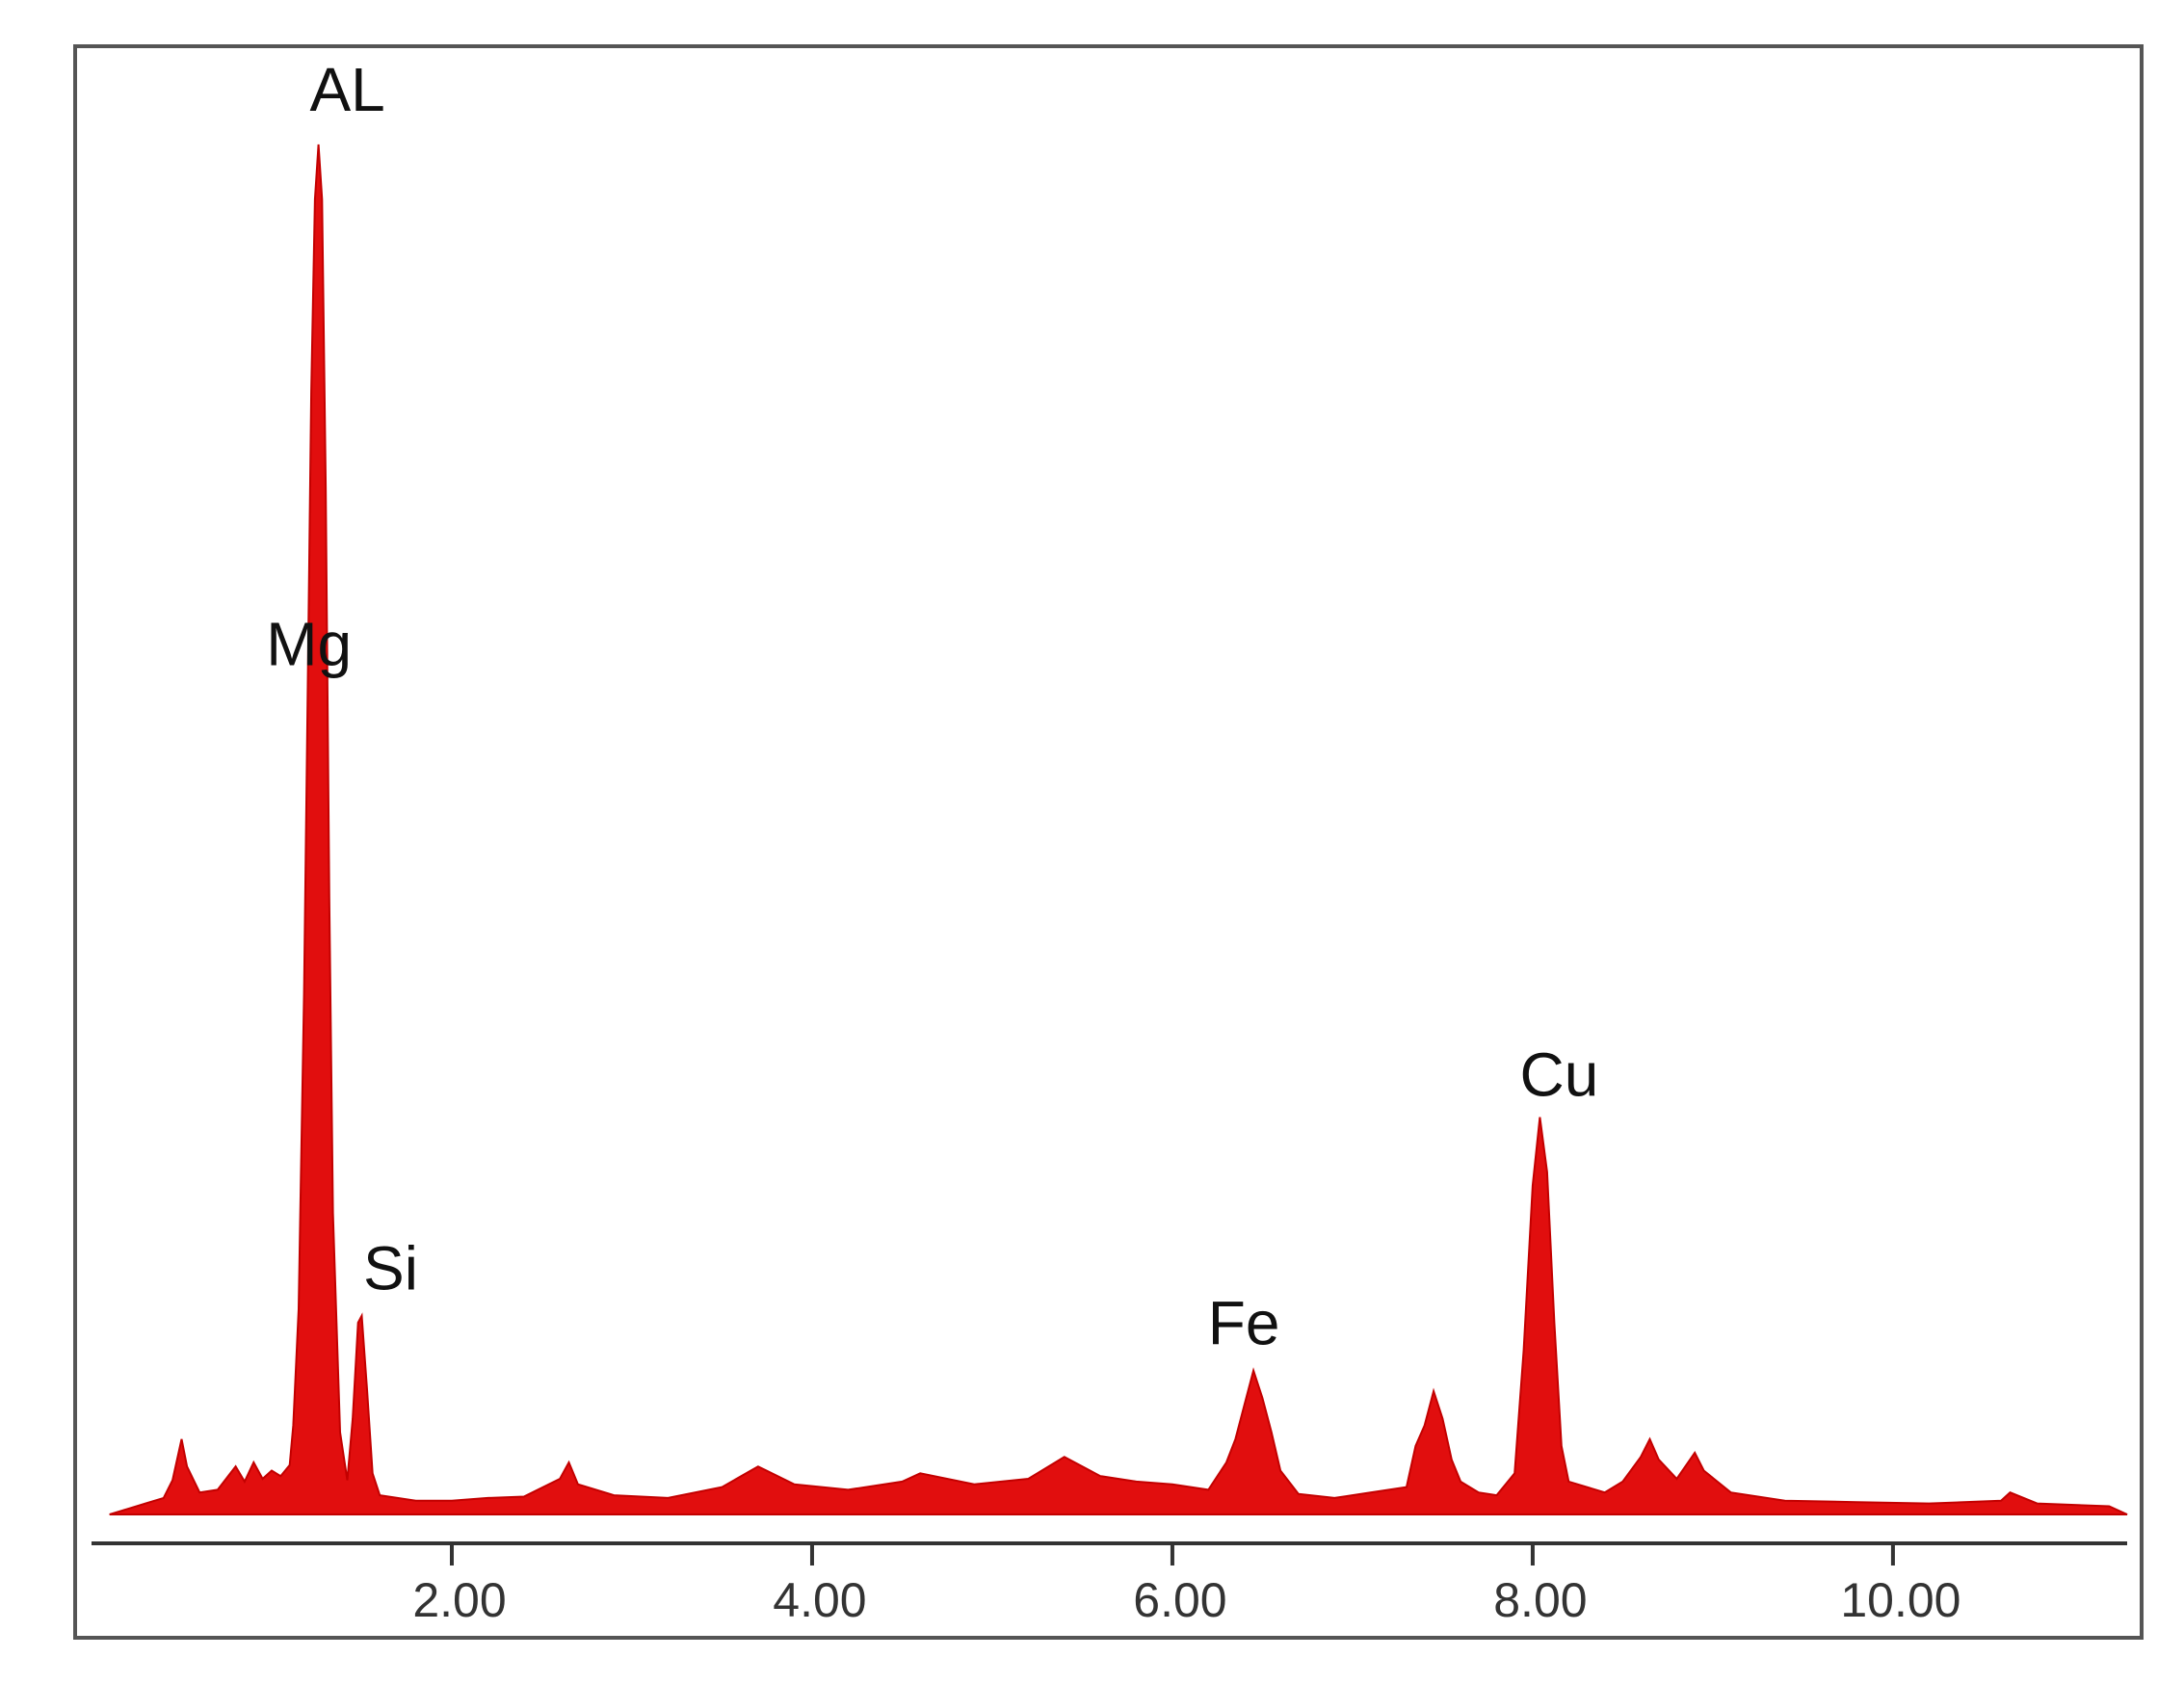 Image resolution: width=2184 pixels, height=1684 pixels. Describe the element at coordinates (1900, 1600) in the screenshot. I see `x-tick-label: 10.00` at that location.